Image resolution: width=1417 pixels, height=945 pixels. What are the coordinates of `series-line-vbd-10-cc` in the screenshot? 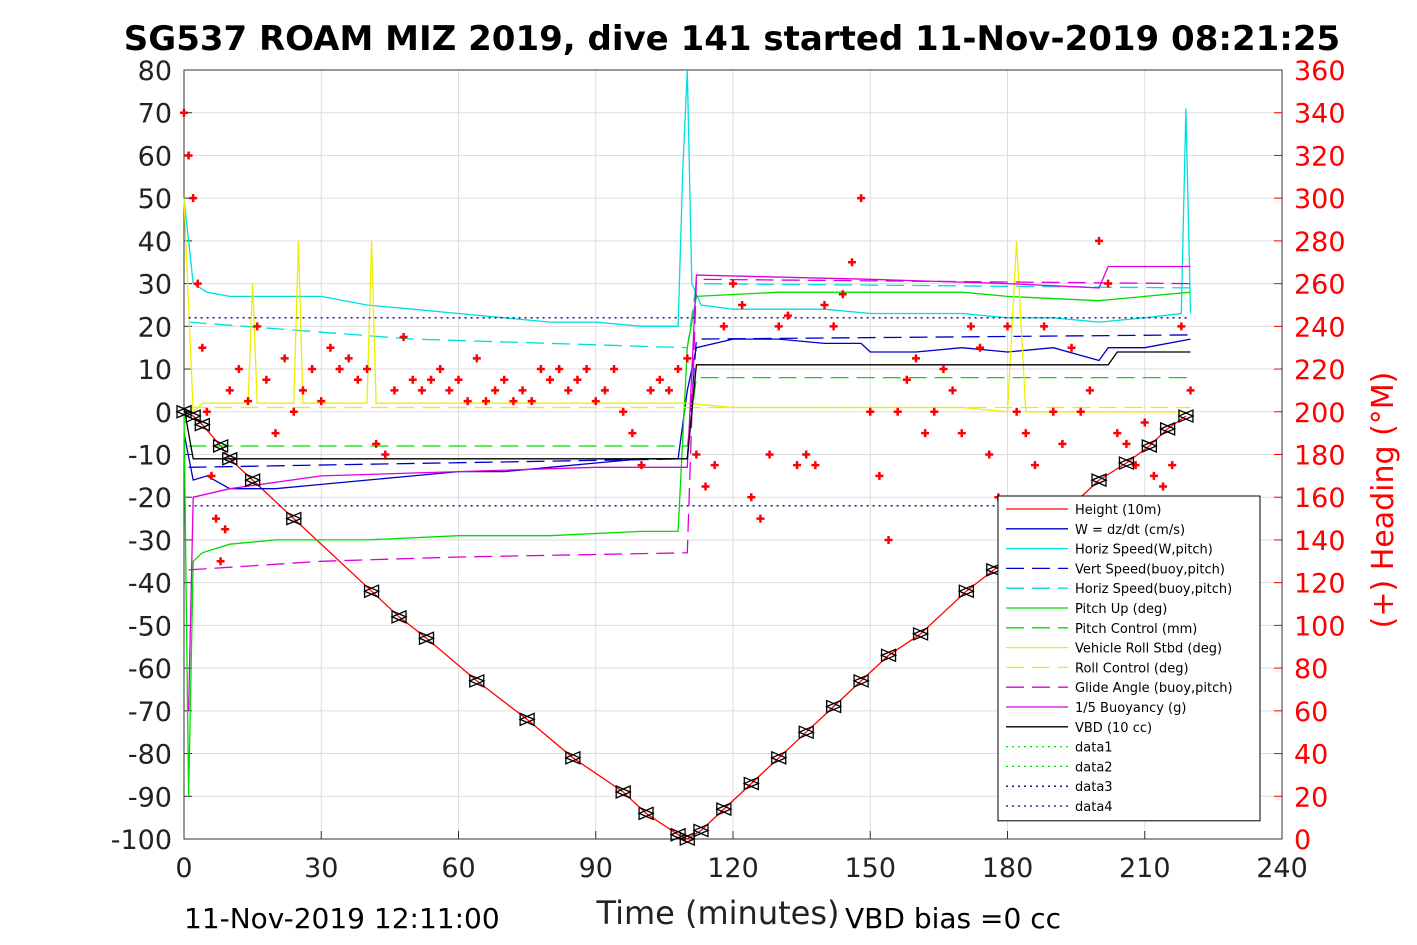 It's located at (687, 405).